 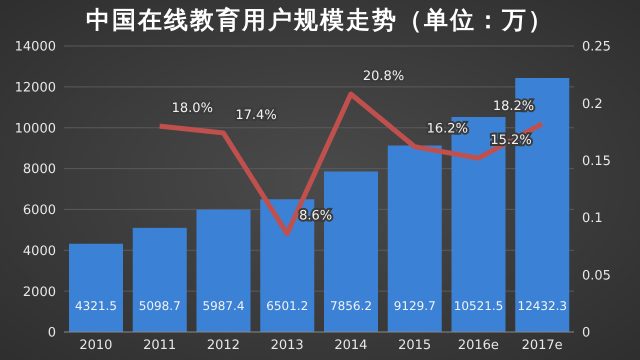 What do you see at coordinates (479, 306) in the screenshot?
I see `data-label: 10521.5` at bounding box center [479, 306].